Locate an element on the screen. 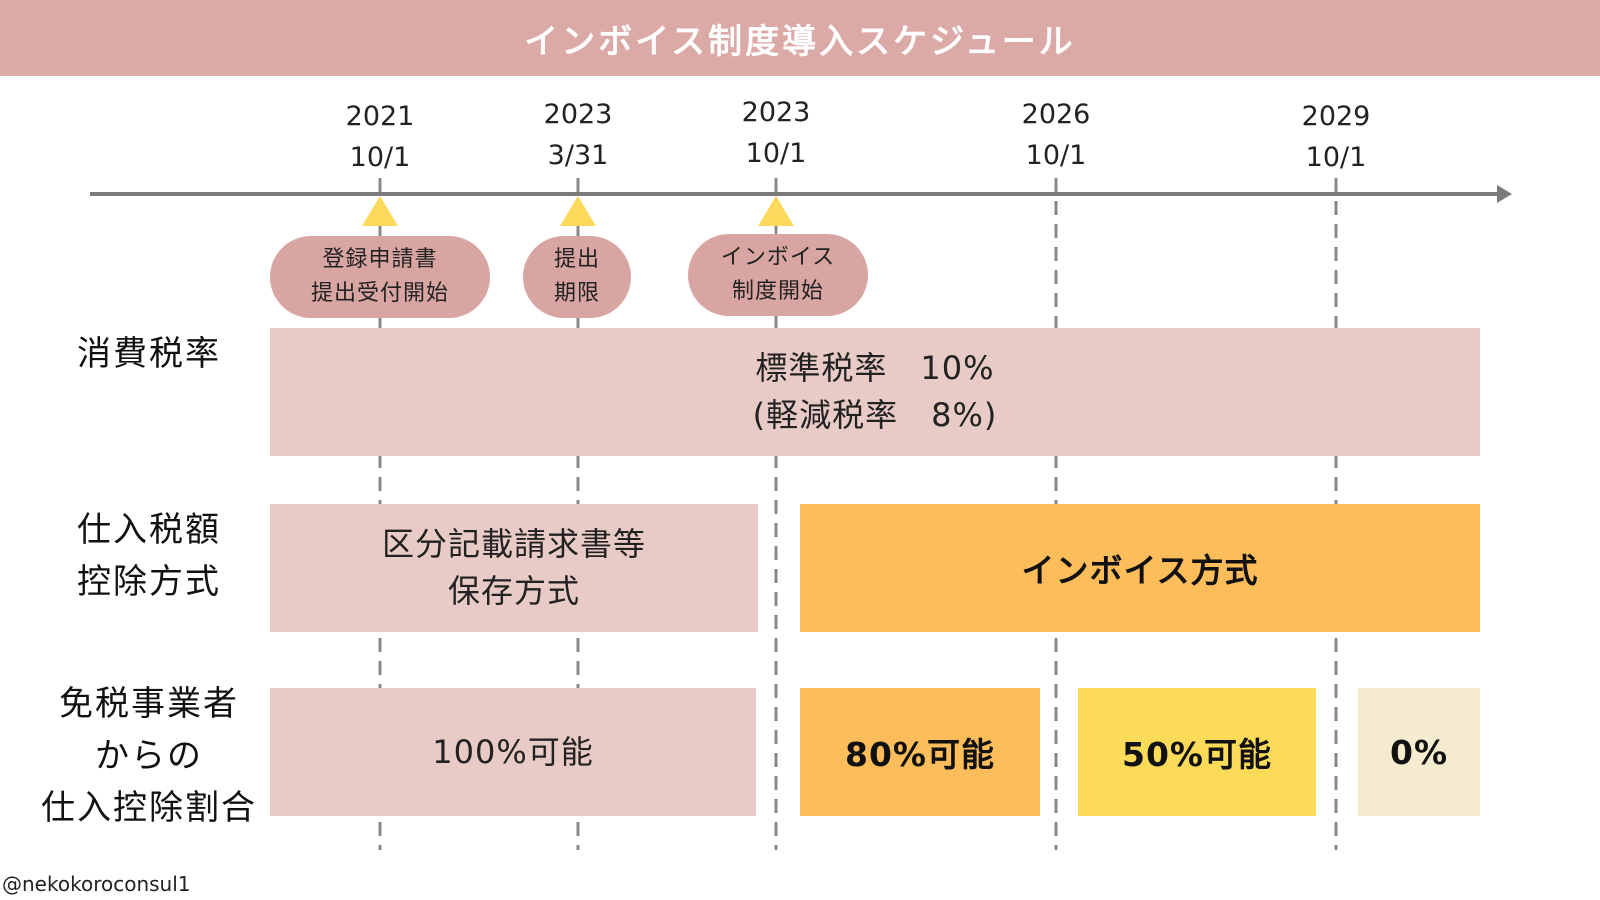 The height and width of the screenshot is (900, 1600). date-year: 2029 is located at coordinates (1336, 116).